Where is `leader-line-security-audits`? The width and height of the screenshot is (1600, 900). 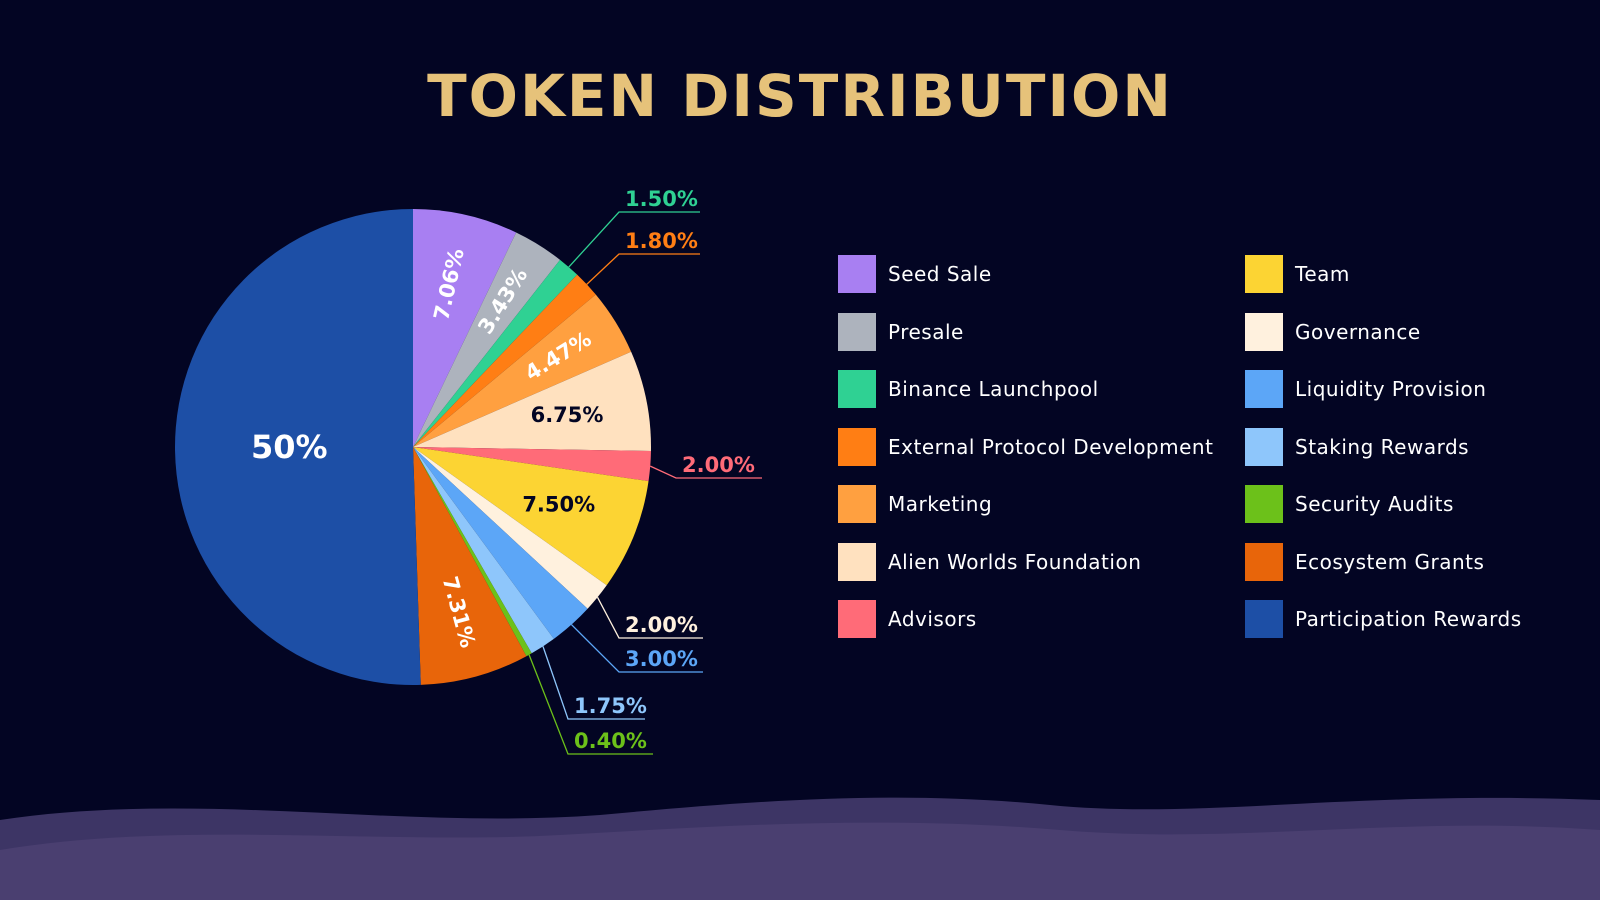
leader-line-security-audits is located at coordinates (590, 704).